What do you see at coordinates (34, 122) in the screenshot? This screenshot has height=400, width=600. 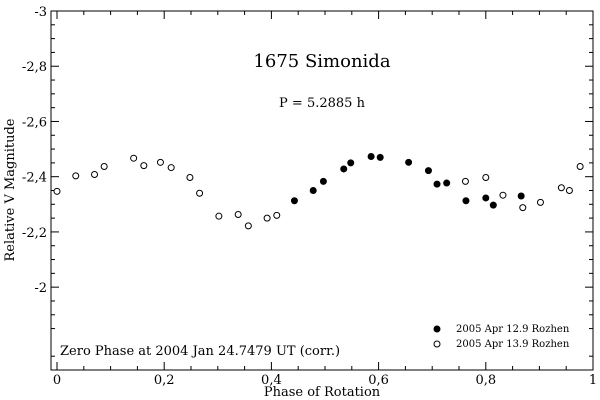 I see `y-tick-label: -2,6` at bounding box center [34, 122].